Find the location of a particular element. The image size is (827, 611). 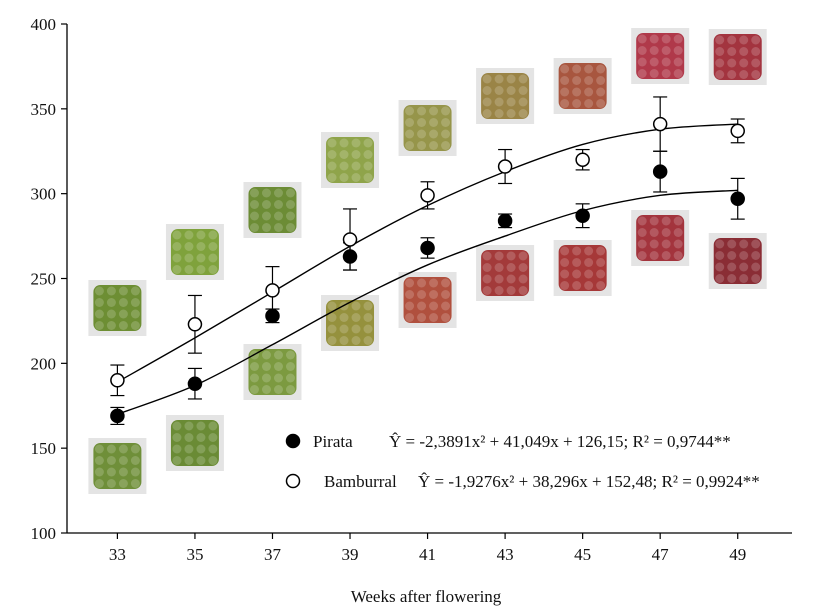

x-tick-label-45: 45 is located at coordinates (582, 554).